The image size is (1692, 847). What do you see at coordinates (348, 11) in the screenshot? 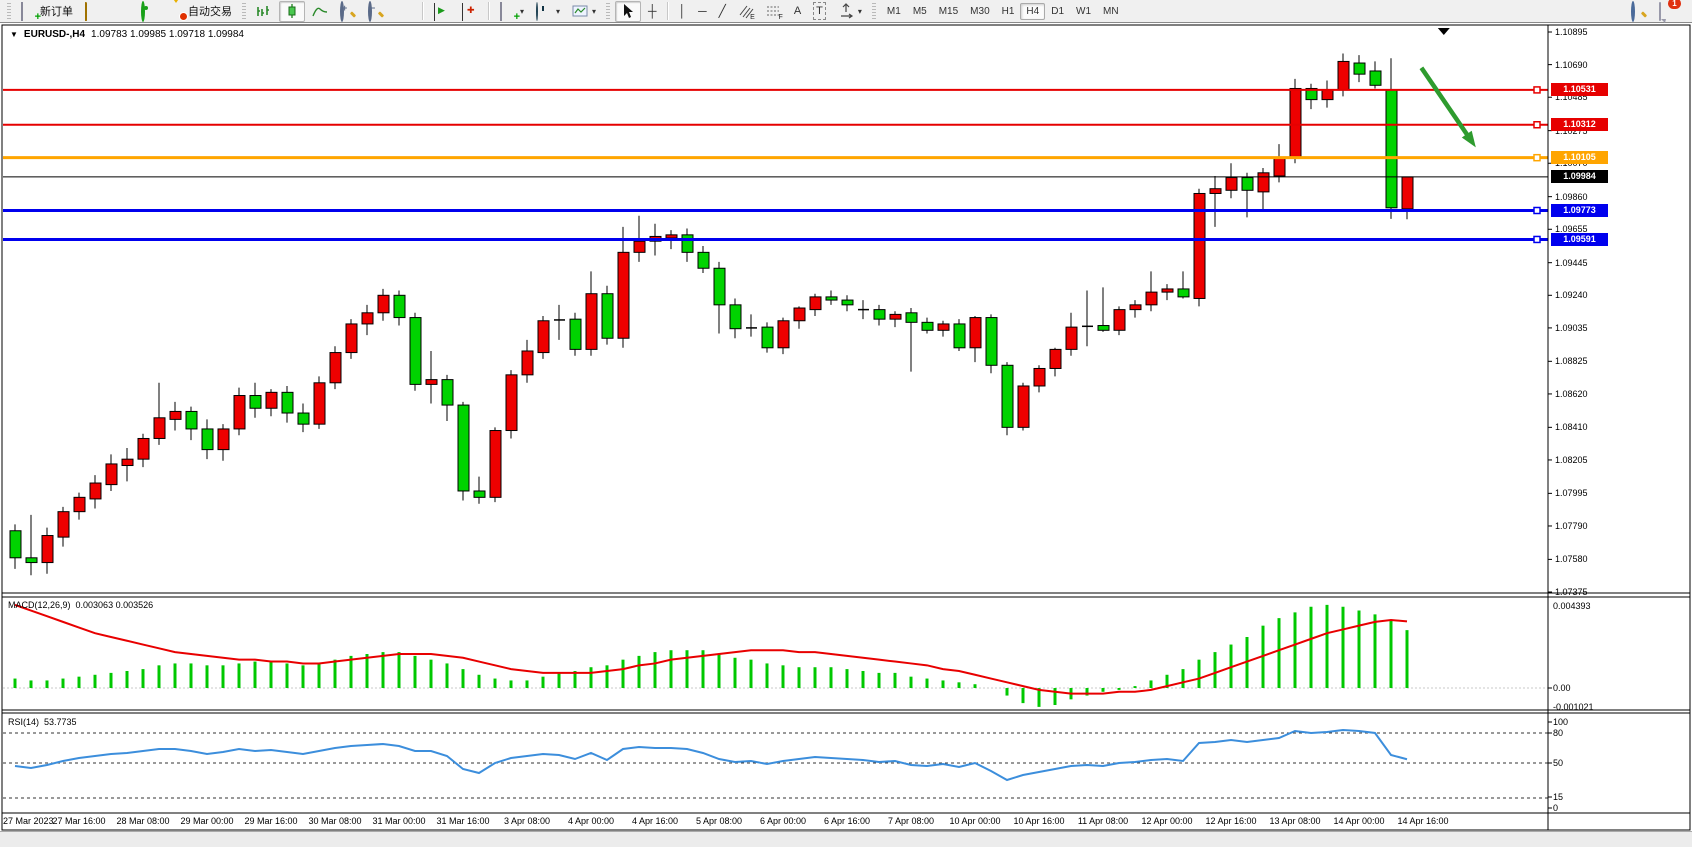
I see `zoom-in-button: +` at bounding box center [348, 11].